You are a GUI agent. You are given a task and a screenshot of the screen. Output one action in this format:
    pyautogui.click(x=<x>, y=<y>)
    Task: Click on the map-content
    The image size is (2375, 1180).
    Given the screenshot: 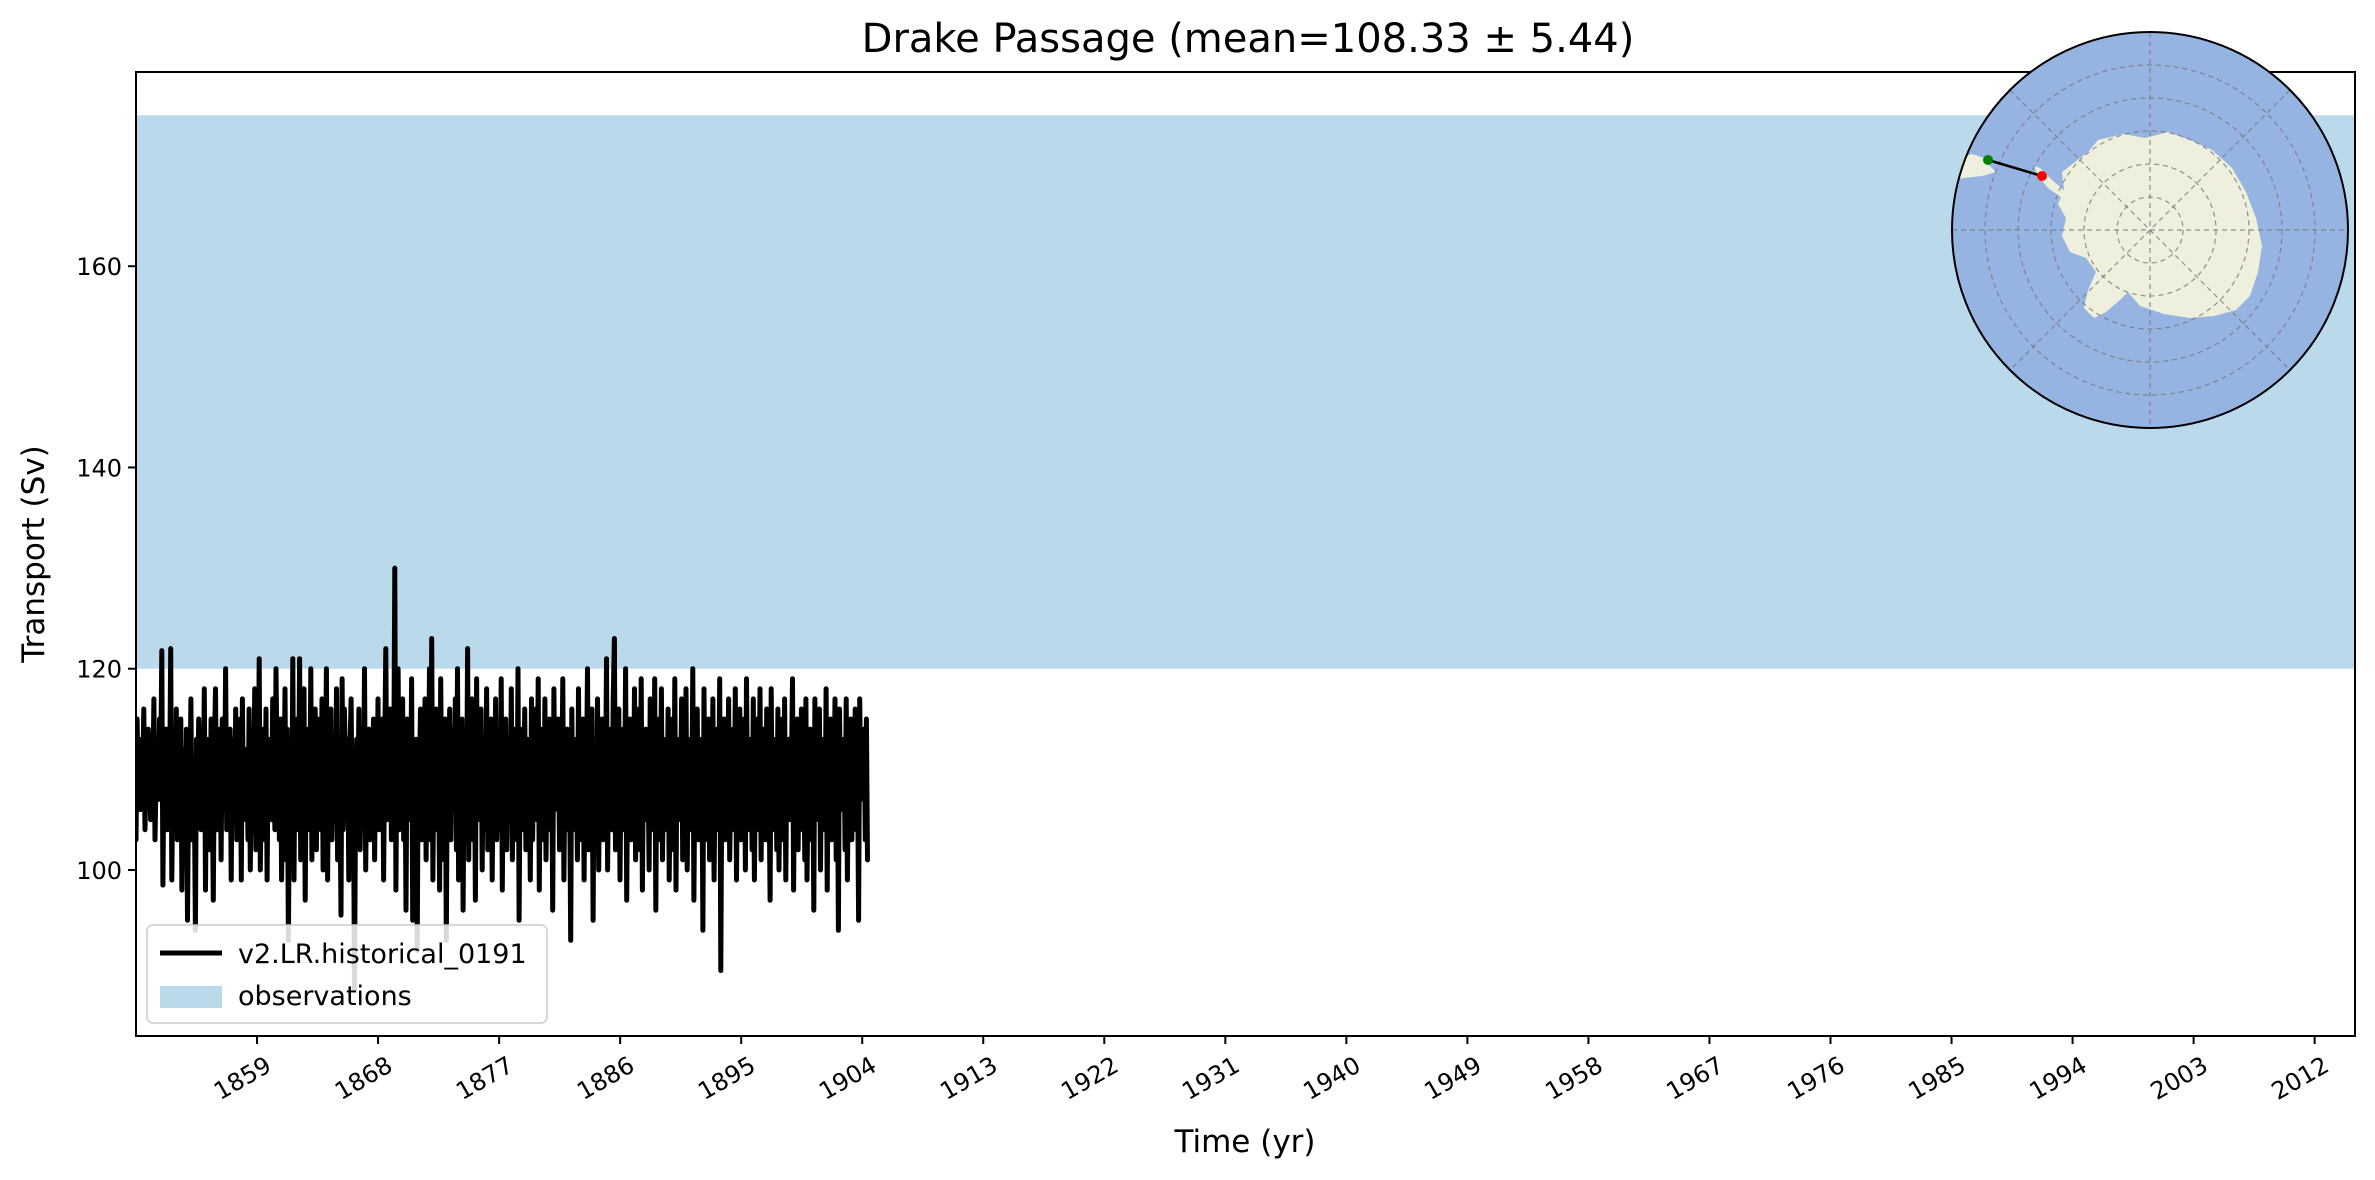 What is the action you would take?
    pyautogui.click(x=2150, y=230)
    